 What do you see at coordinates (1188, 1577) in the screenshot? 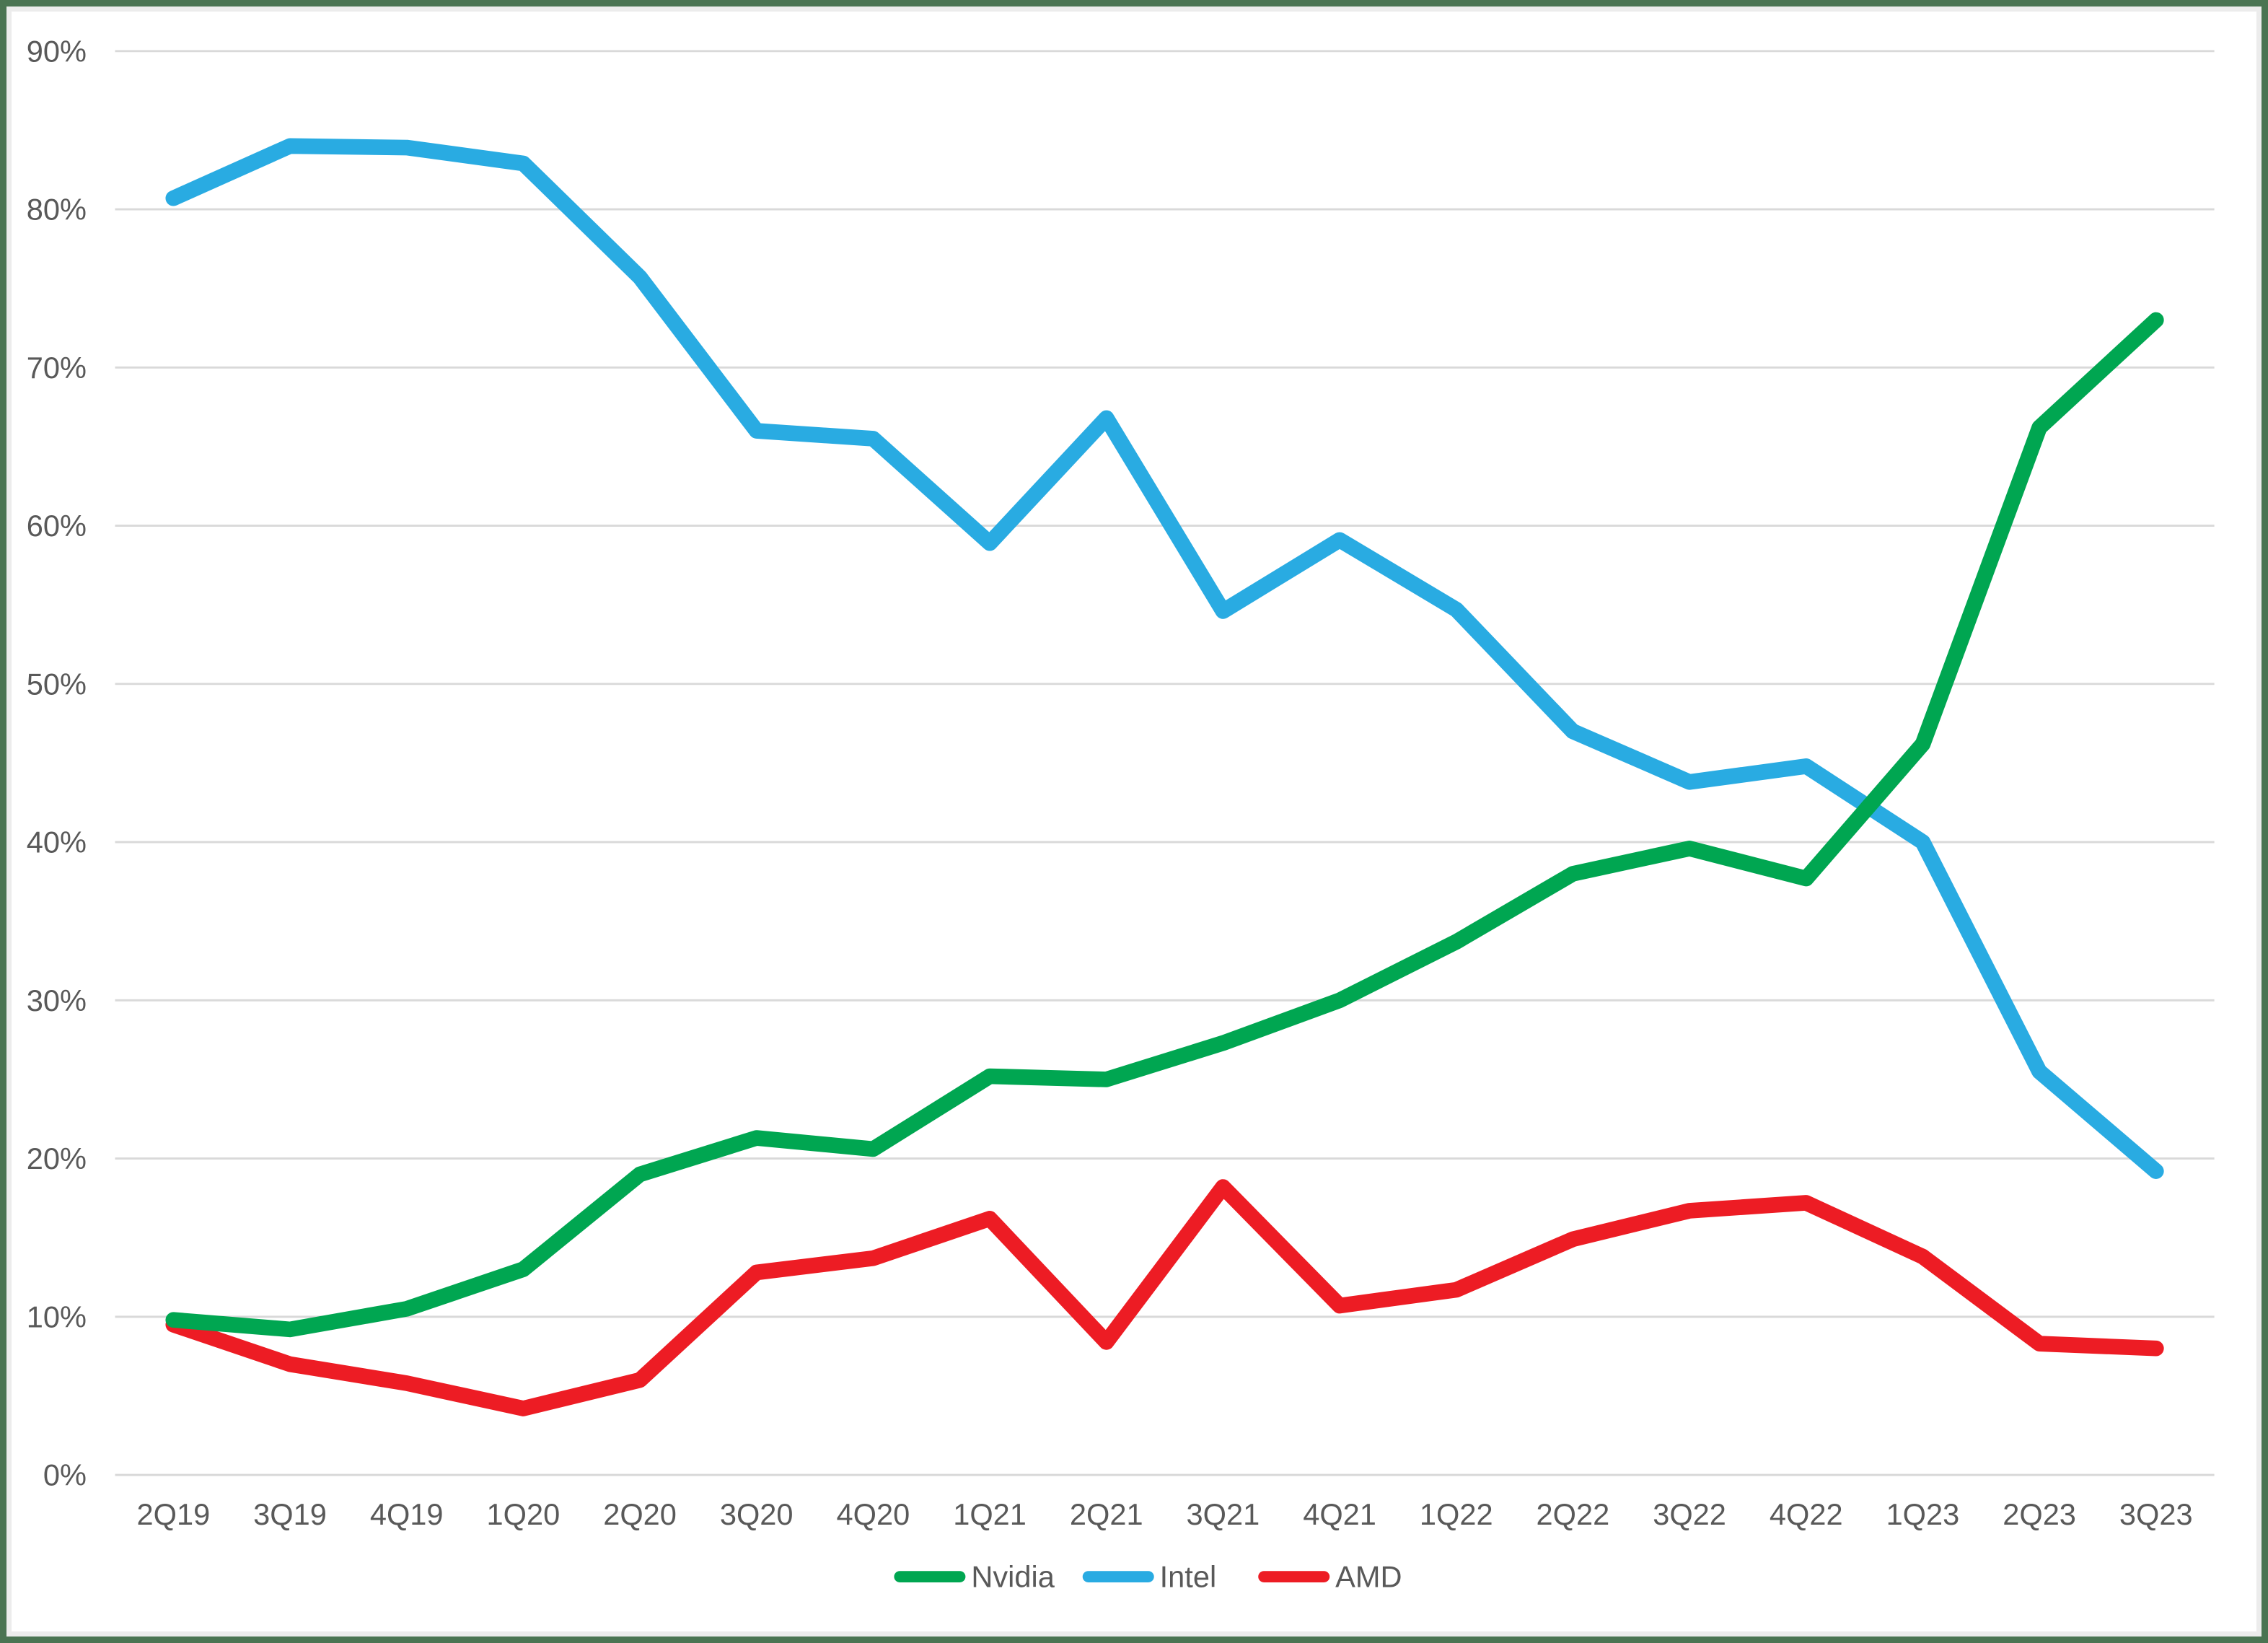
I see `legend-label-intel: Intel` at bounding box center [1188, 1577].